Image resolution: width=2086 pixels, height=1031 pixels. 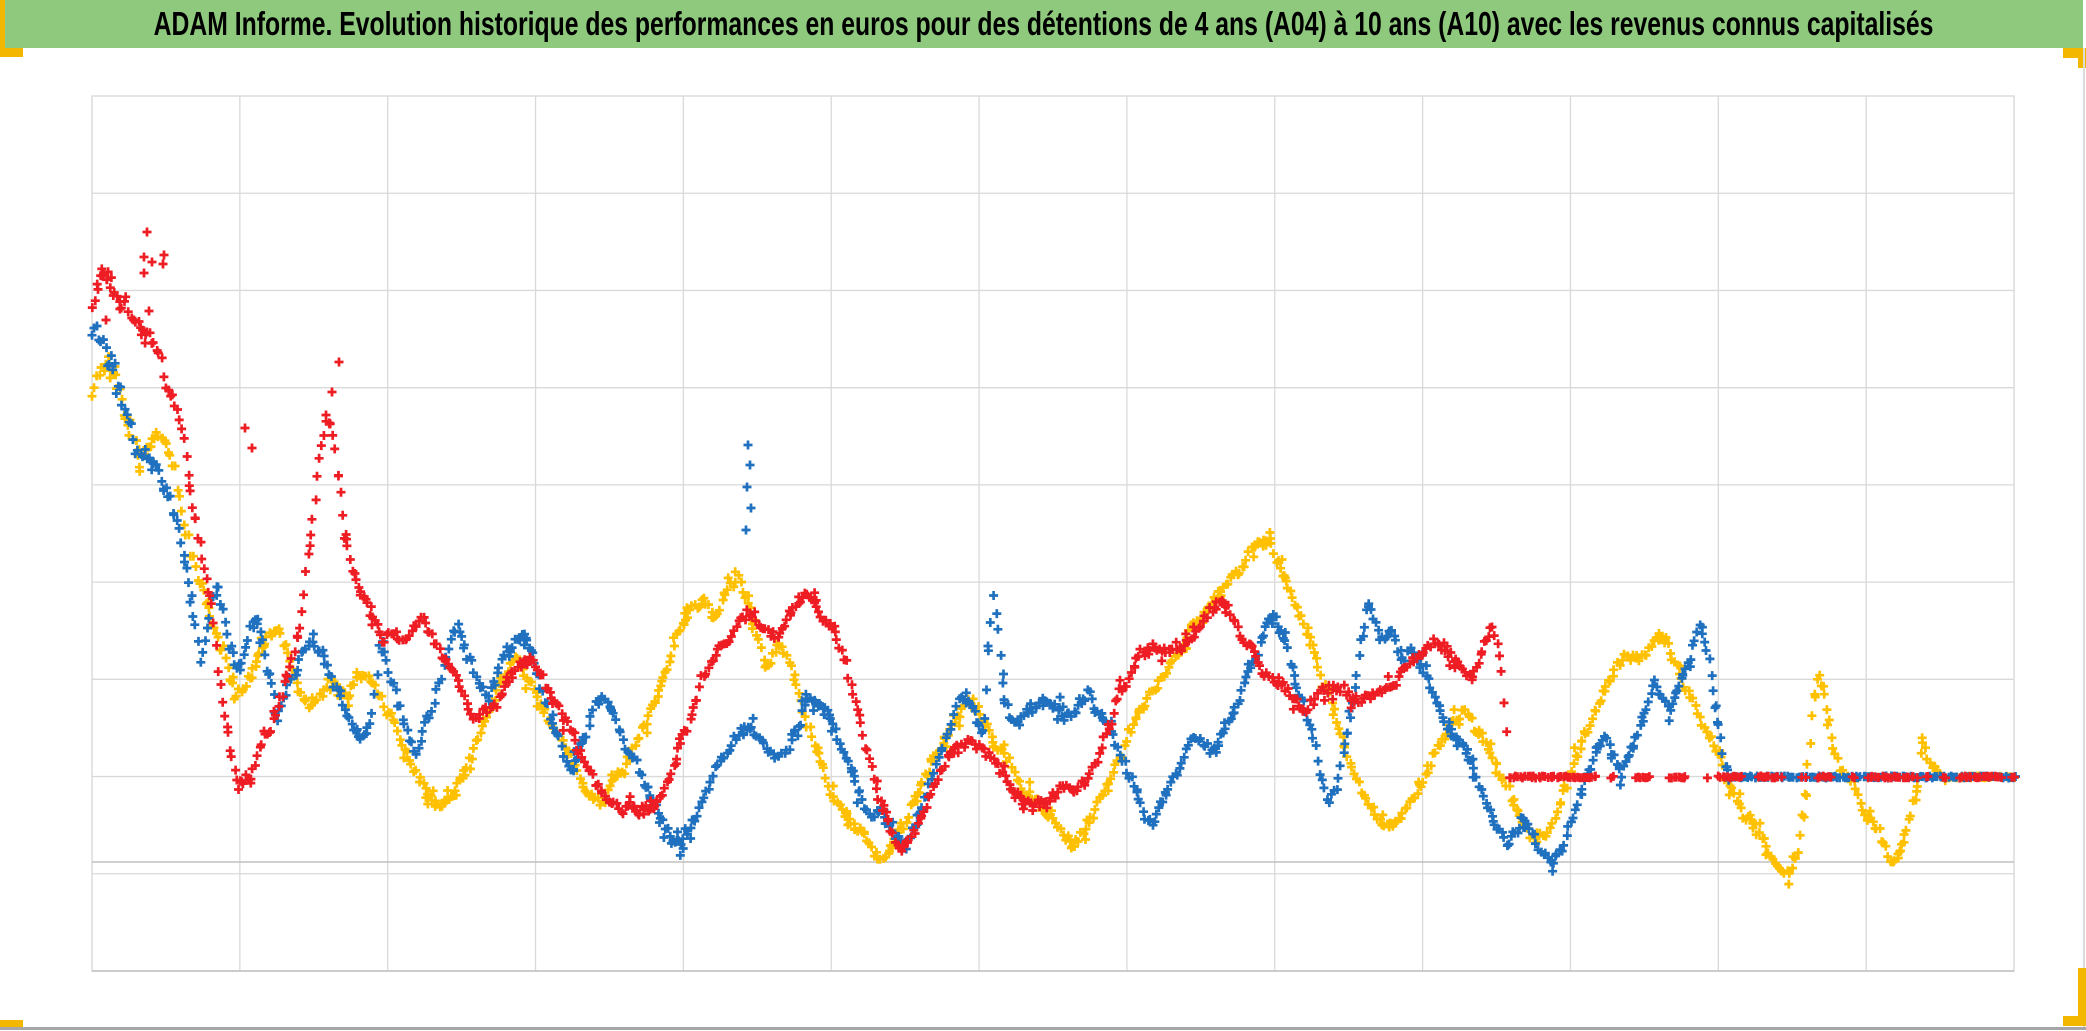 What do you see at coordinates (2084, 538) in the screenshot?
I see `page-right-border` at bounding box center [2084, 538].